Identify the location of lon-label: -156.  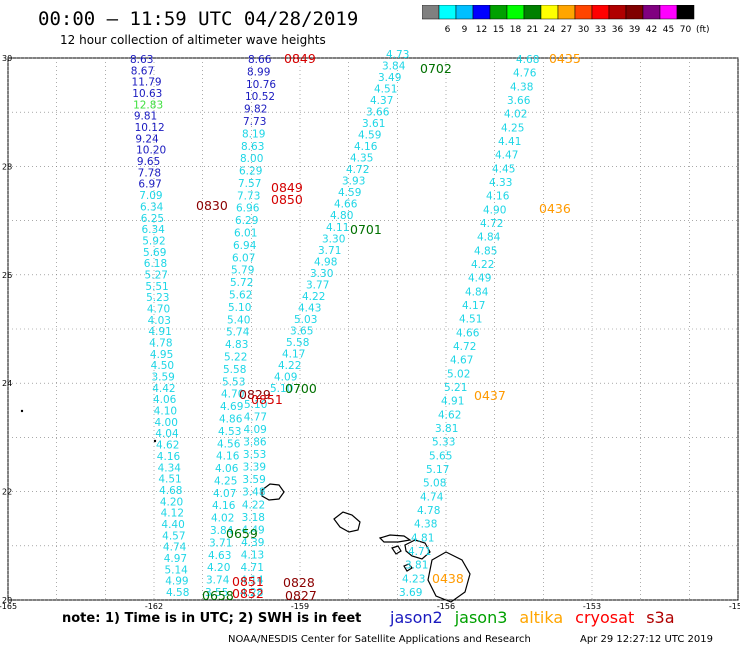
(446, 606).